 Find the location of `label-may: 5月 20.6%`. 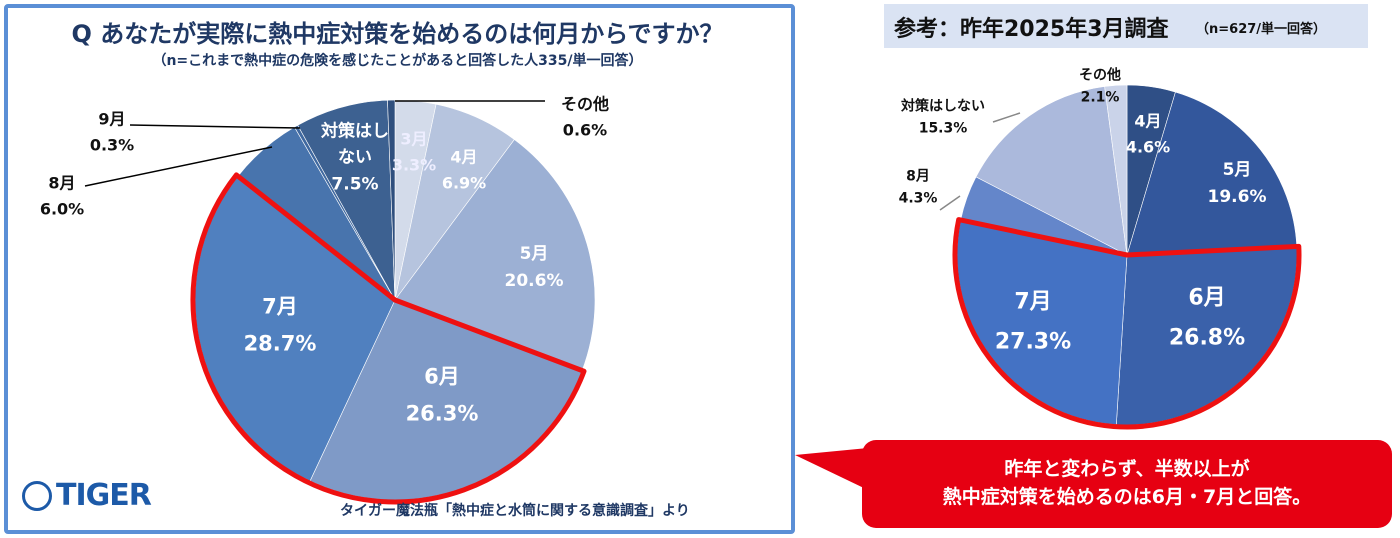

label-may: 5月 20.6% is located at coordinates (534, 267).